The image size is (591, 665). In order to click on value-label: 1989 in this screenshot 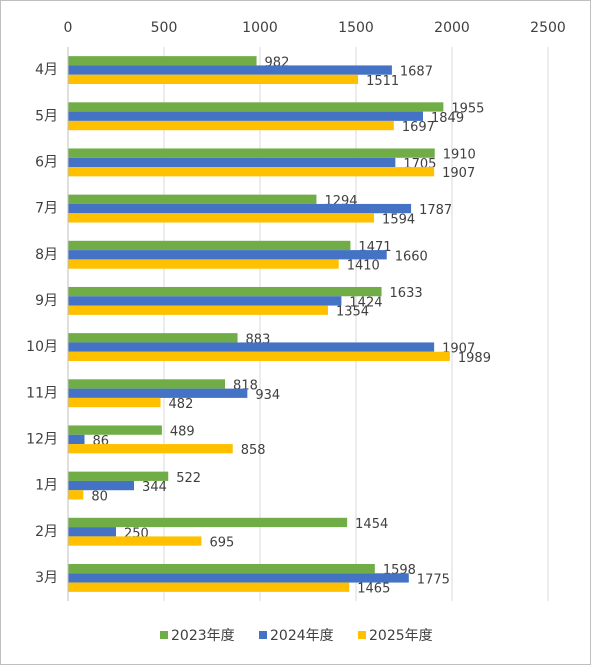, I will do `click(474, 358)`.